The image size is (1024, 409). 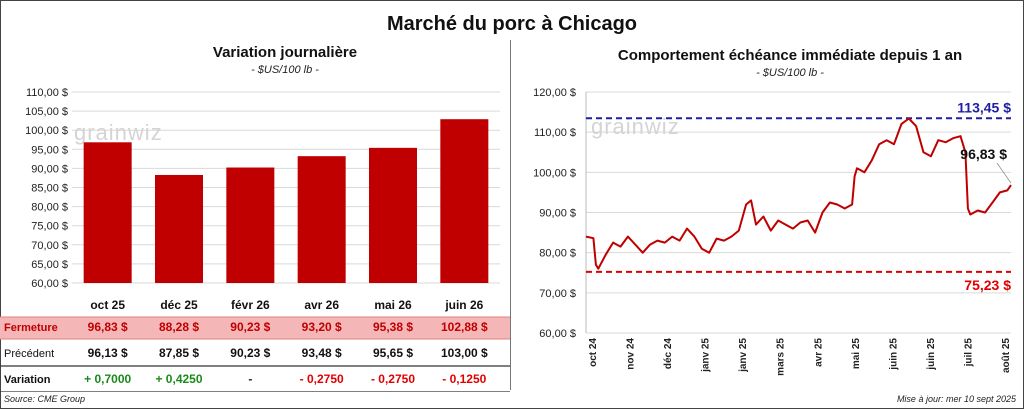 I want to click on table-cell: 93,48 $, so click(x=322, y=353).